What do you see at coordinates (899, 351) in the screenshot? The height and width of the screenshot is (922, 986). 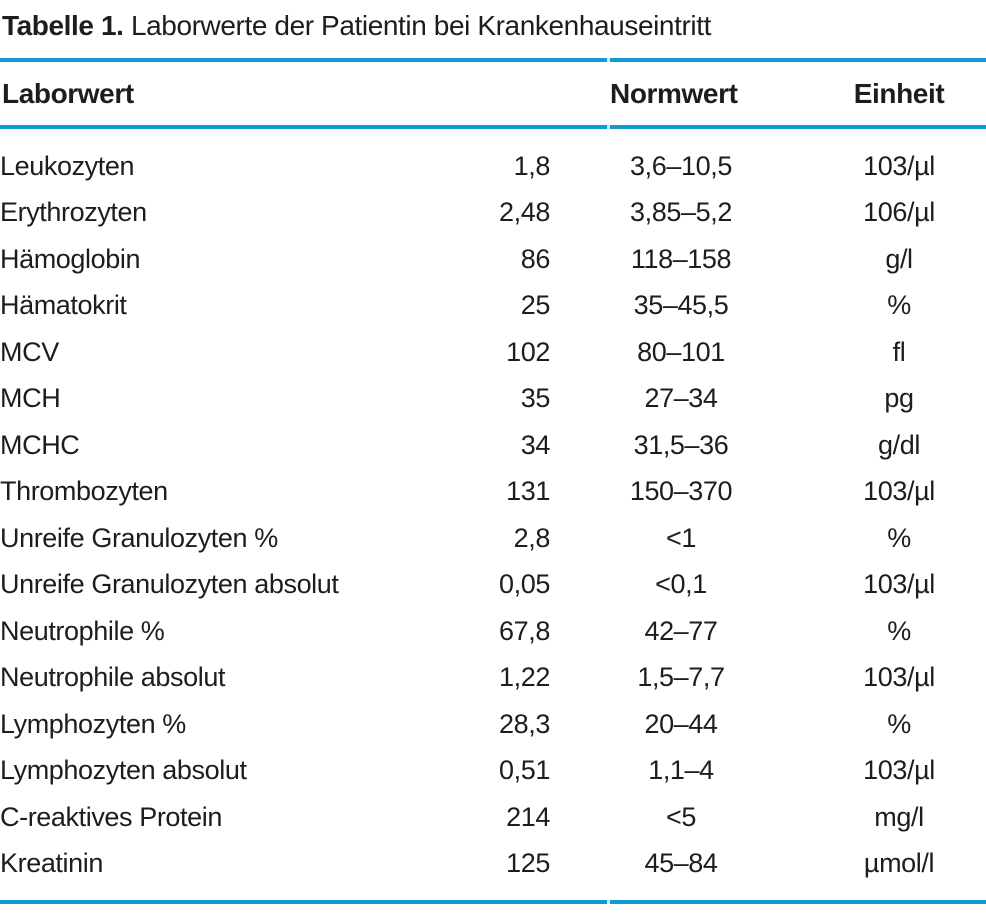 I see `lab-unit-cell: fl` at bounding box center [899, 351].